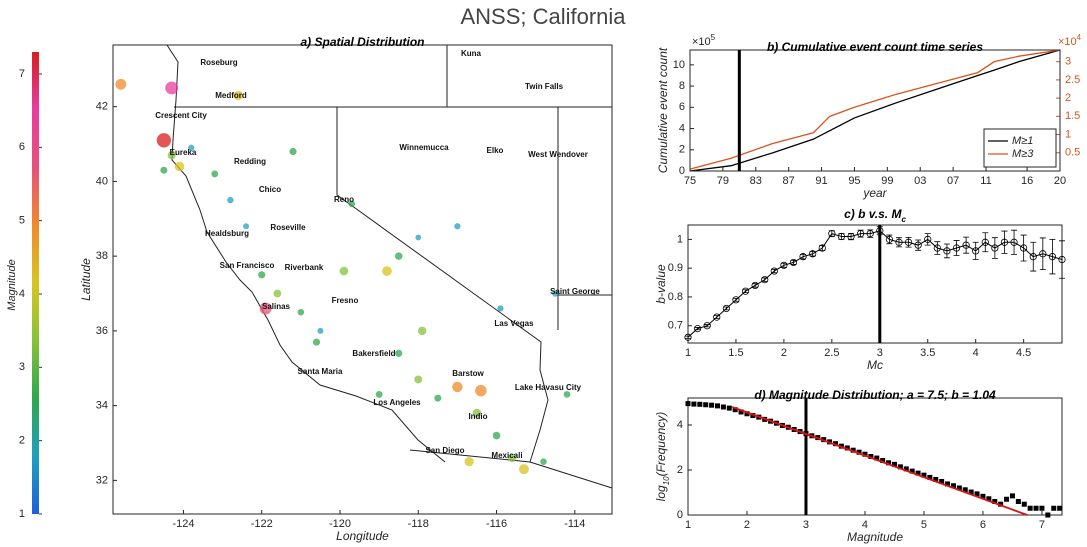 Image resolution: width=1087 pixels, height=547 pixels. What do you see at coordinates (496, 524) in the screenshot?
I see `x-tick-label: -116` at bounding box center [496, 524].